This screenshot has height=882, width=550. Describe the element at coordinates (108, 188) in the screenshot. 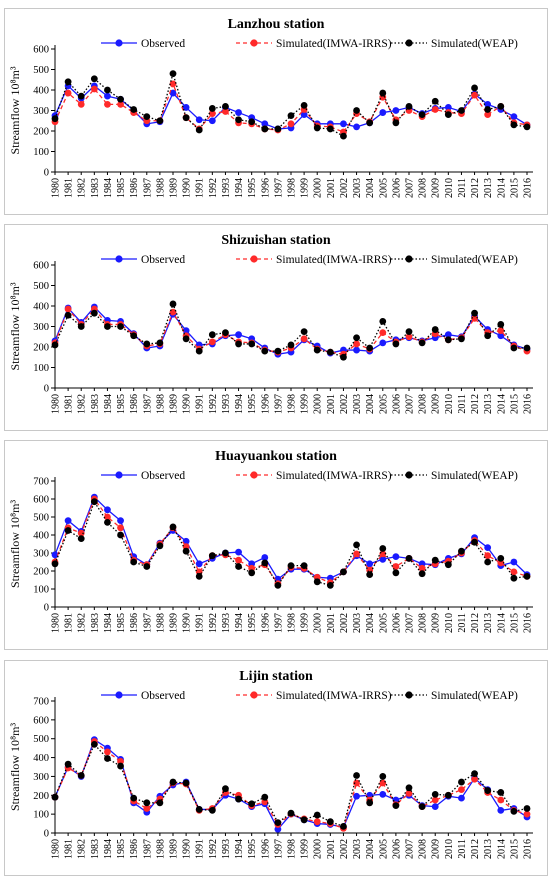

I see `x-tick-label: 1984` at that location.